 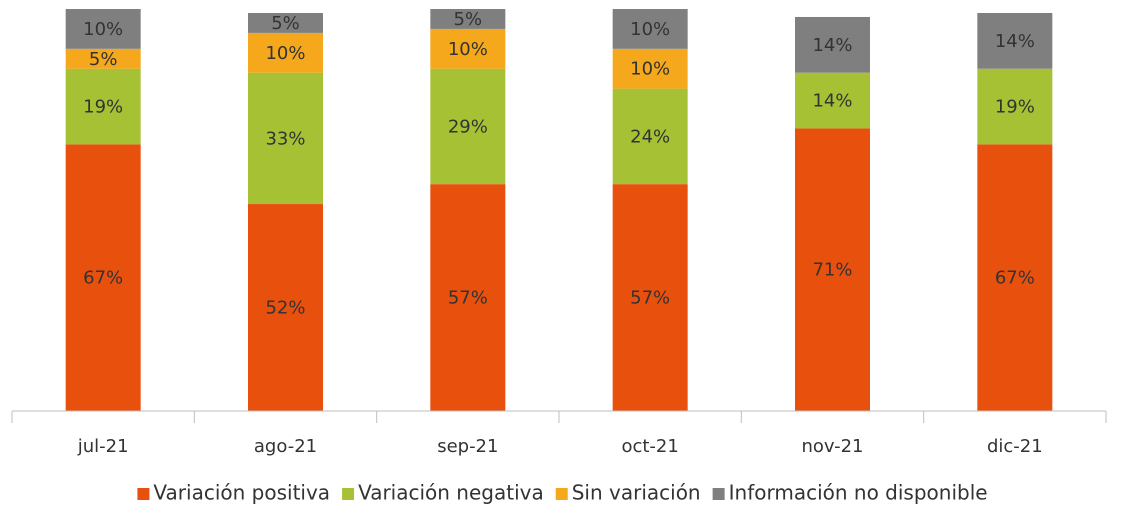 What do you see at coordinates (451, 493) in the screenshot?
I see `legend-label: Variación negativa` at bounding box center [451, 493].